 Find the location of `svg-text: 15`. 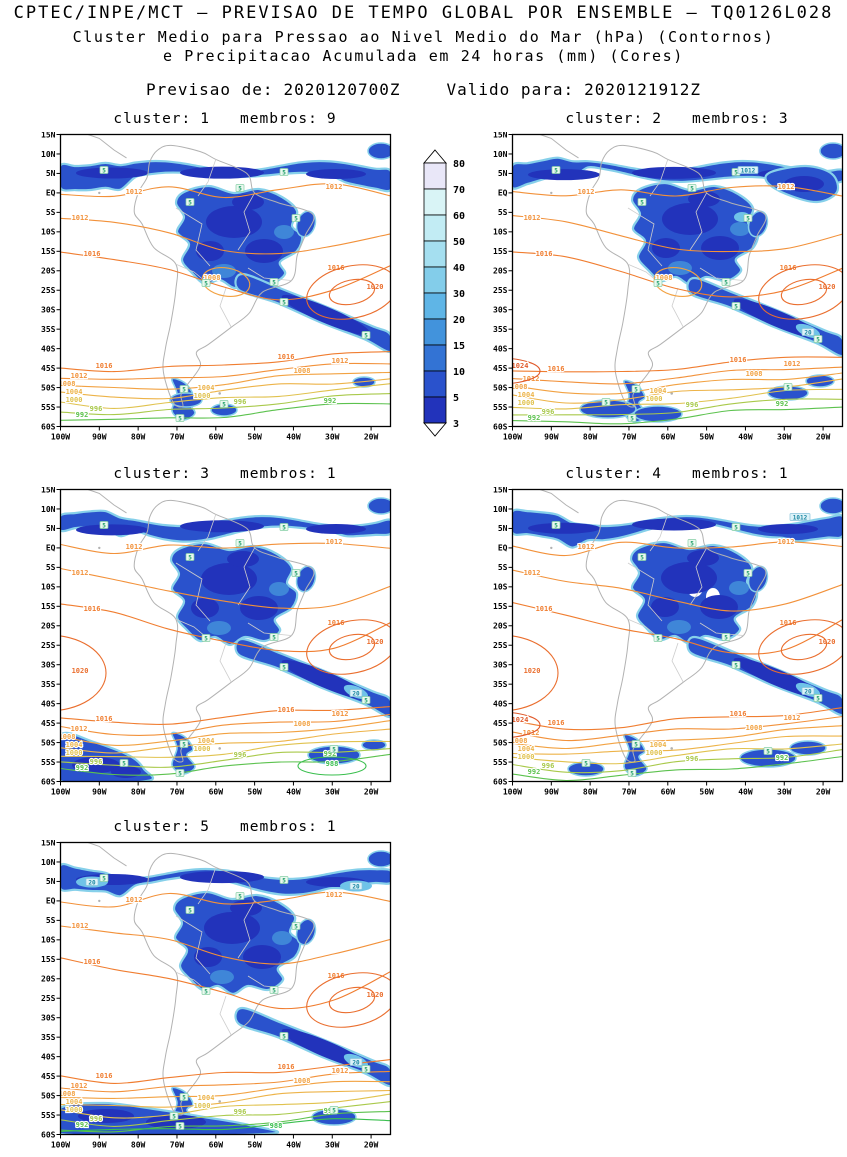

svg-text: 15 is located at coordinates (459, 346).